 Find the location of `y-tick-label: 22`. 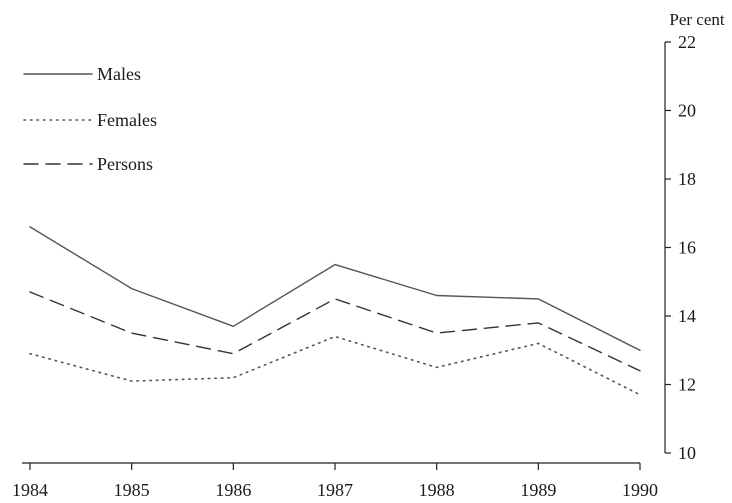

y-tick-label: 22 is located at coordinates (687, 42).